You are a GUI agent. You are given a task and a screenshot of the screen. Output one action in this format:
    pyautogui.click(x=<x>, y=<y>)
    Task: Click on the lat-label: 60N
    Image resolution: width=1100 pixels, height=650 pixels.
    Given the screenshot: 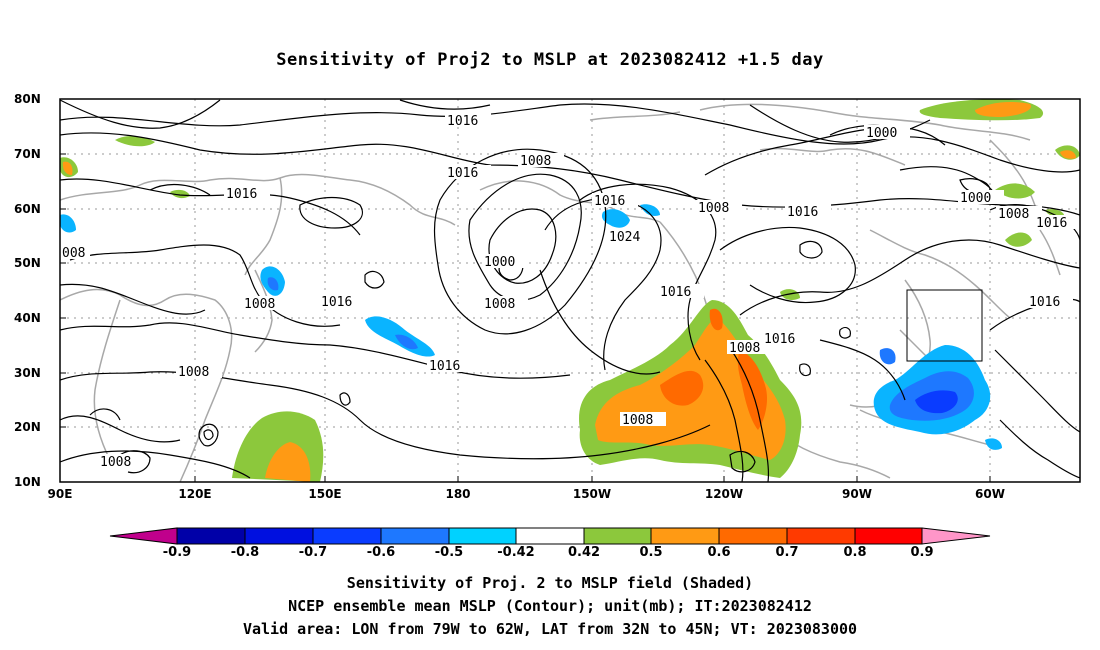 What is the action you would take?
    pyautogui.click(x=27, y=209)
    